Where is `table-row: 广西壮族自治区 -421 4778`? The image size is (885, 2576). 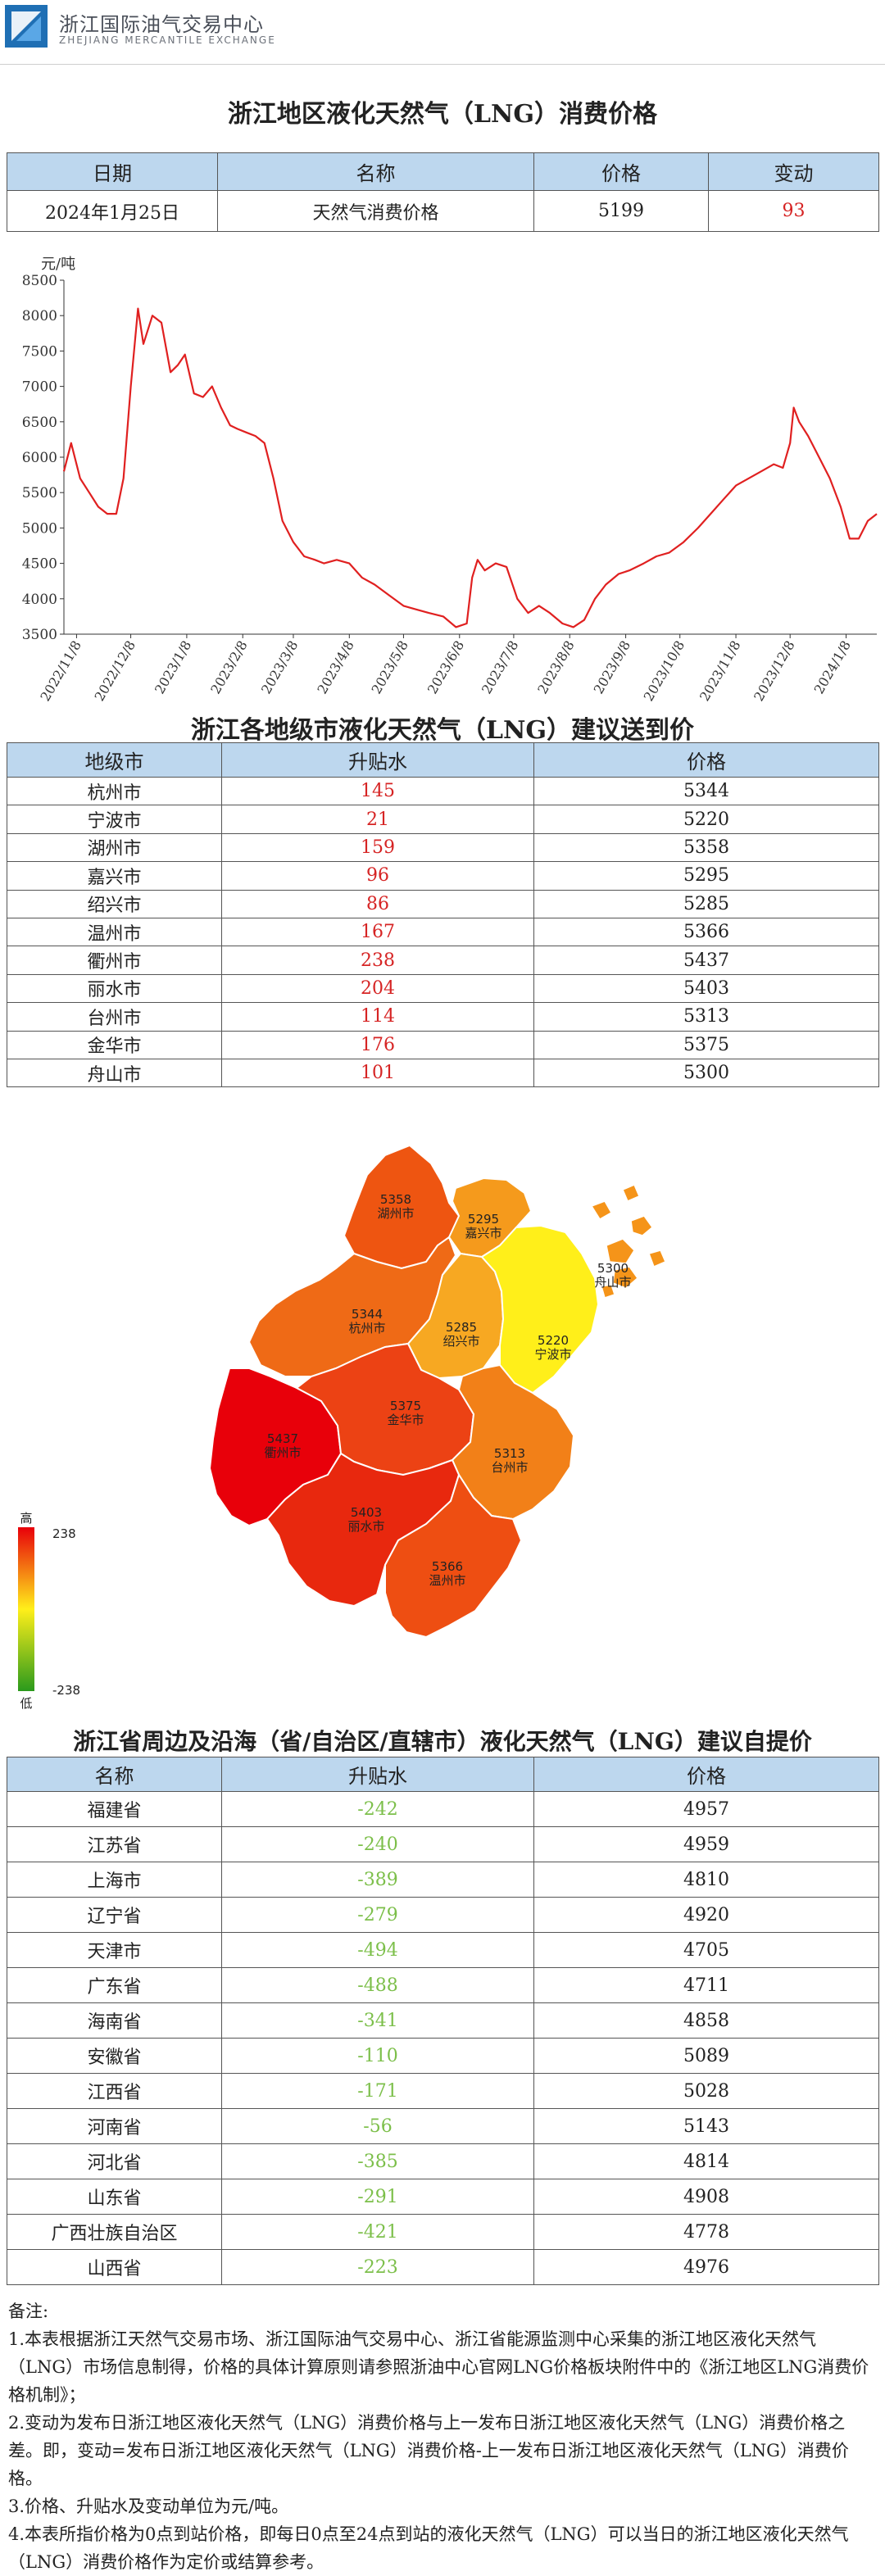
table-row: 广西壮族自治区 -421 4778 is located at coordinates (443, 2232).